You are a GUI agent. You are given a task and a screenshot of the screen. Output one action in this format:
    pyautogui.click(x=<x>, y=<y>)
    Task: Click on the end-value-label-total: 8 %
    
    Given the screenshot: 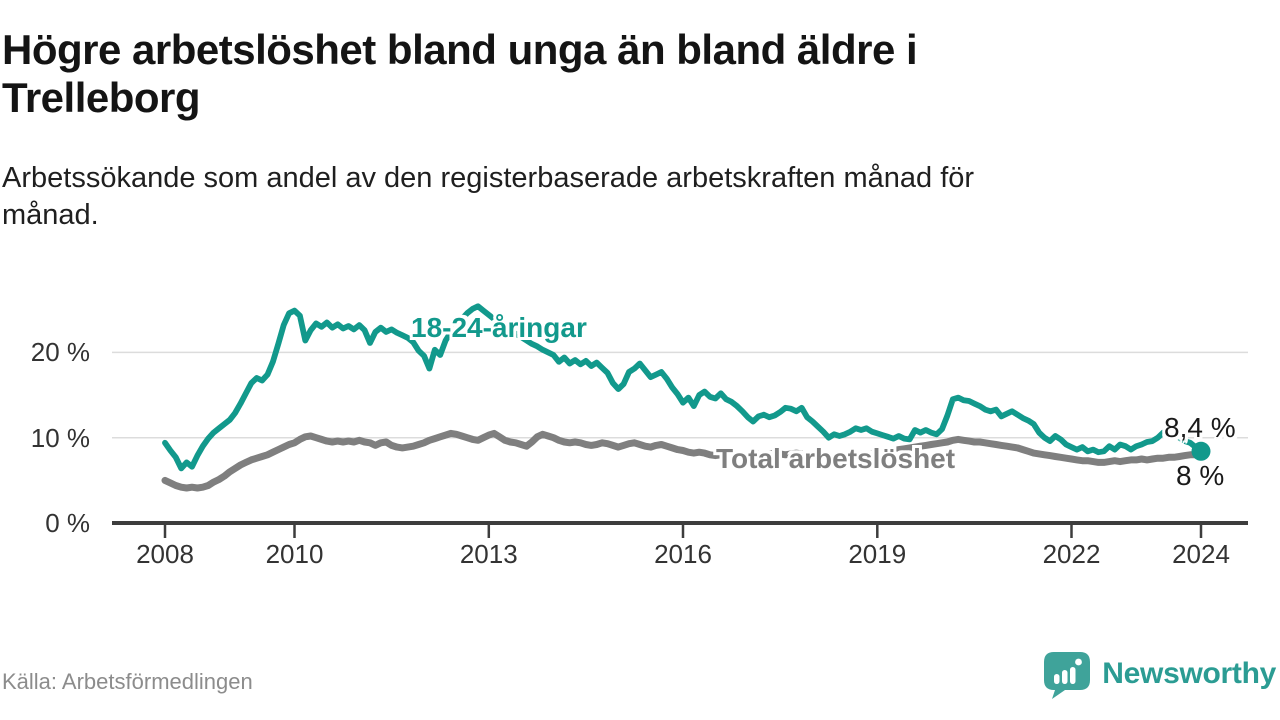 What is the action you would take?
    pyautogui.click(x=1200, y=475)
    